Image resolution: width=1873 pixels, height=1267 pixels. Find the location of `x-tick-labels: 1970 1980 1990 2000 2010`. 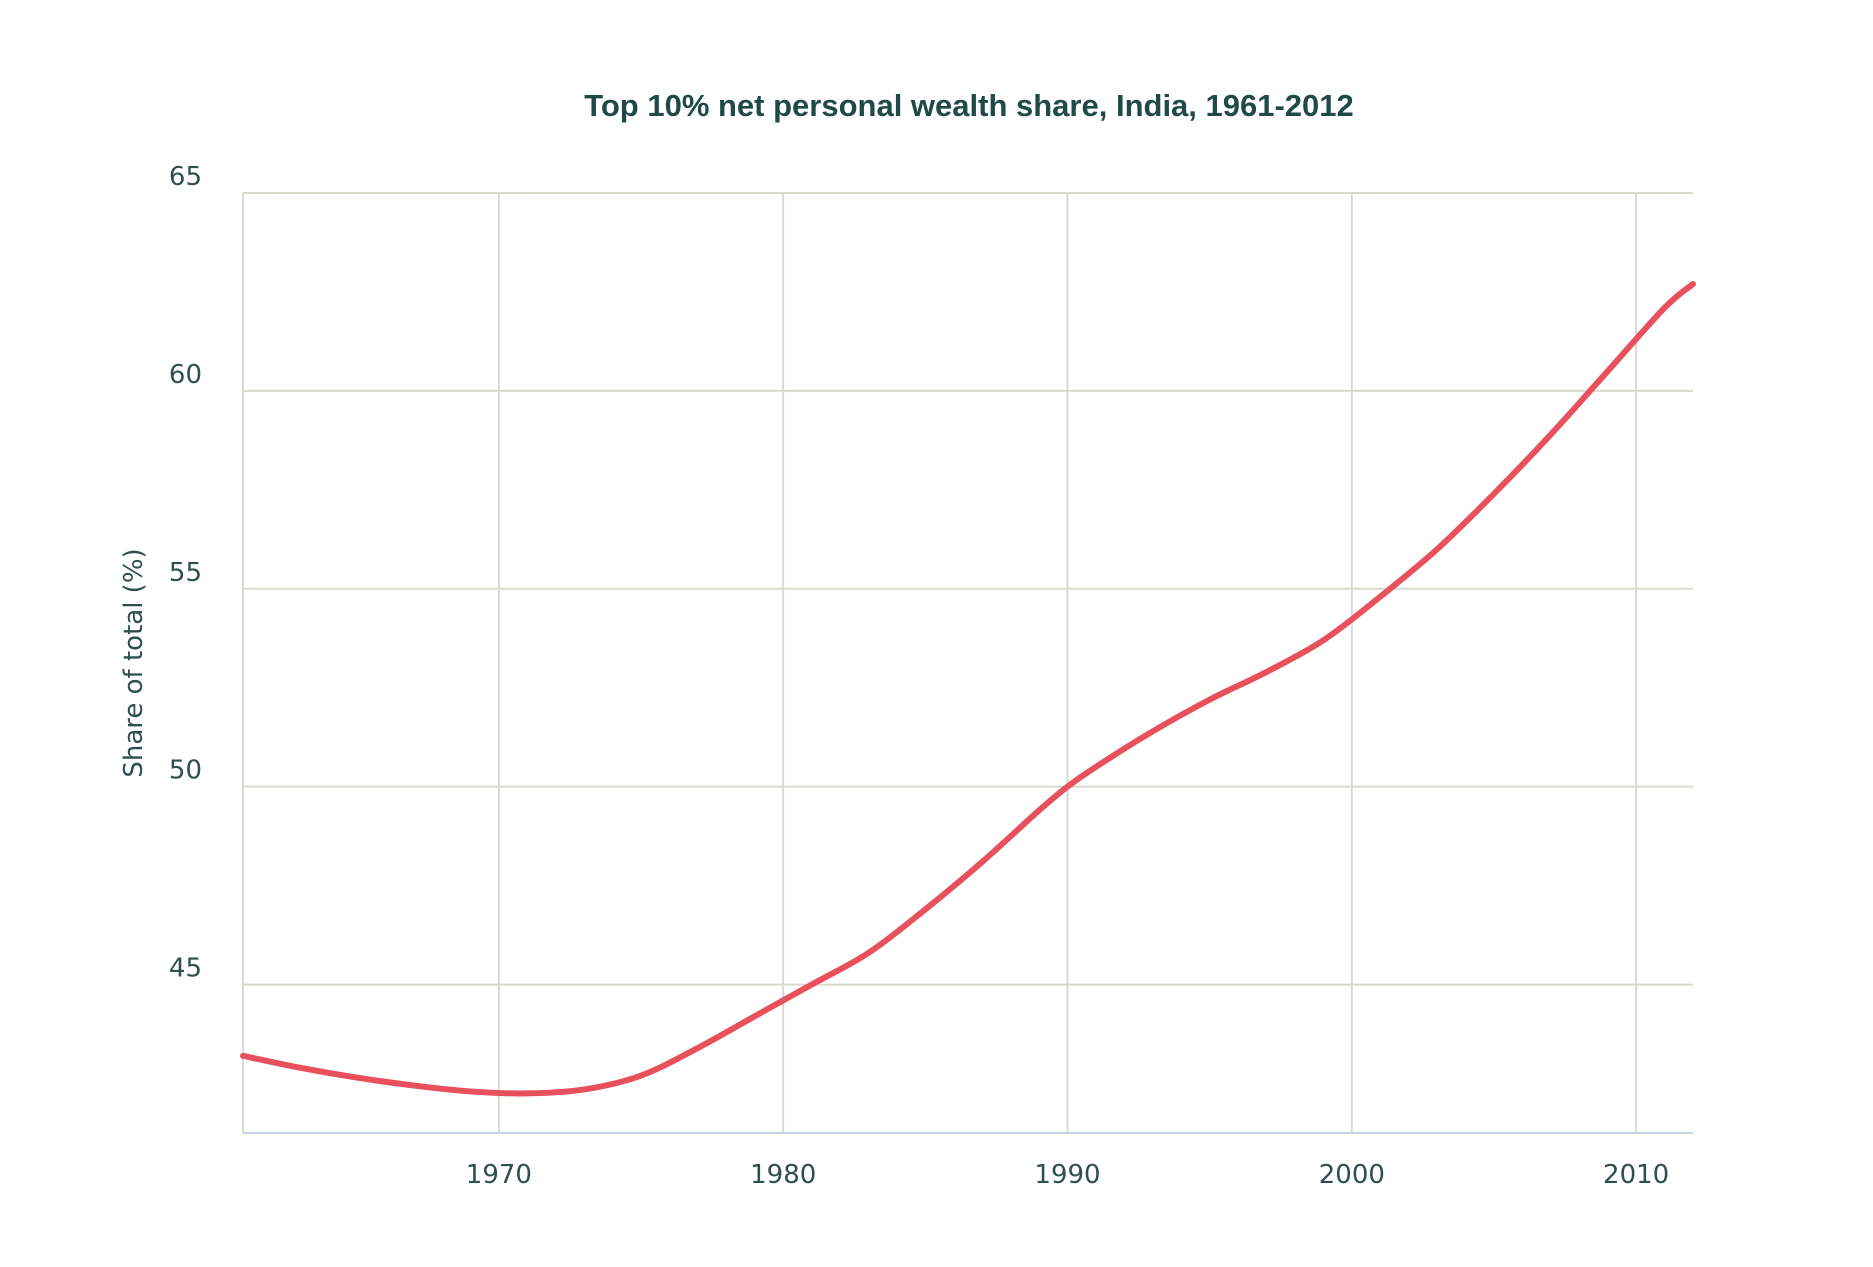

x-tick-labels: 1970 1980 1990 2000 2010 is located at coordinates (1067, 1175).